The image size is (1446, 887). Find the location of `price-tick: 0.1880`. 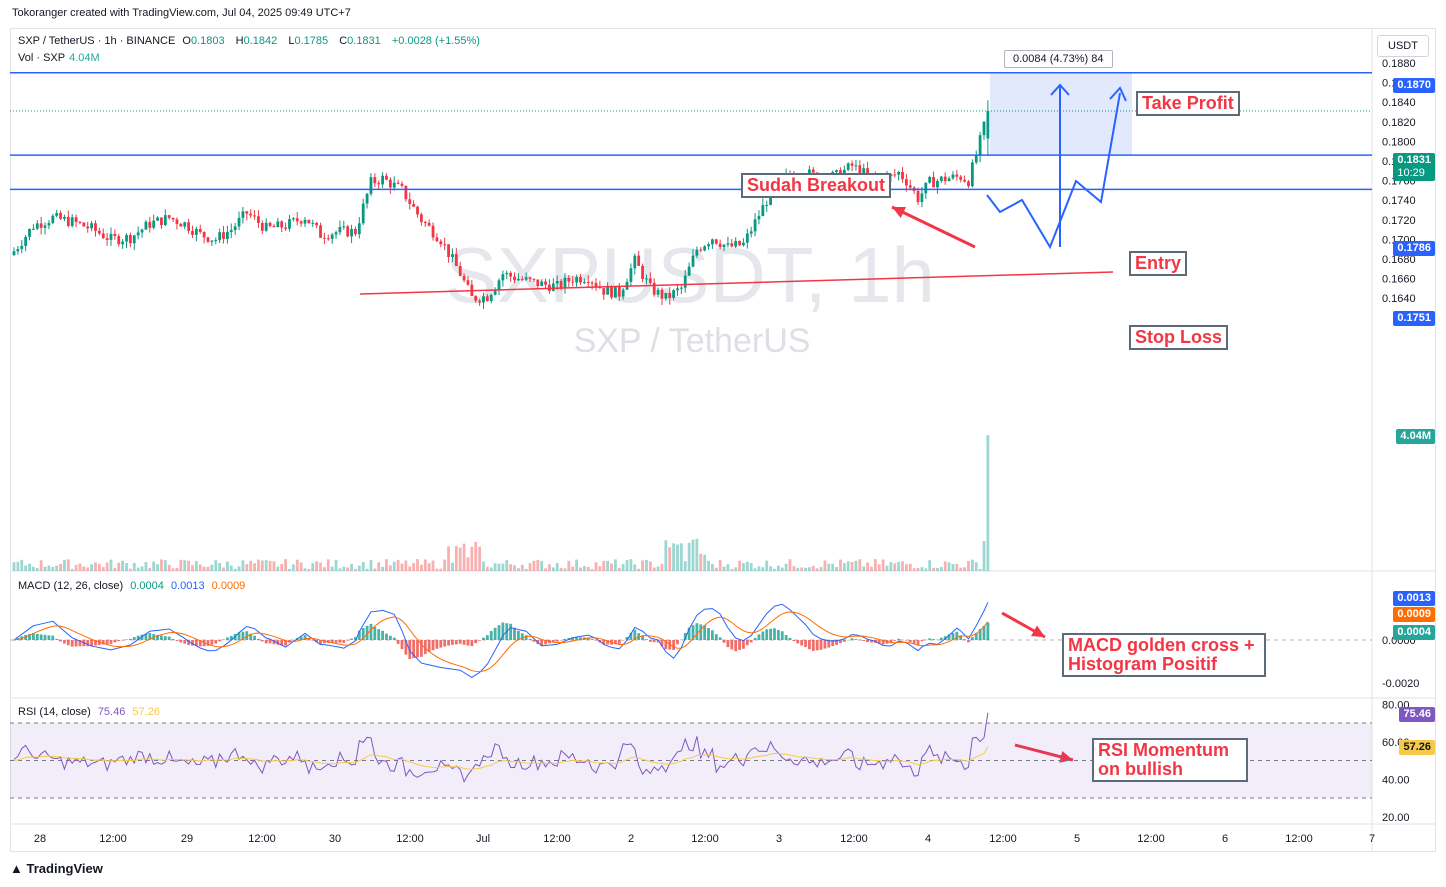

price-tick: 0.1880 is located at coordinates (1399, 64).